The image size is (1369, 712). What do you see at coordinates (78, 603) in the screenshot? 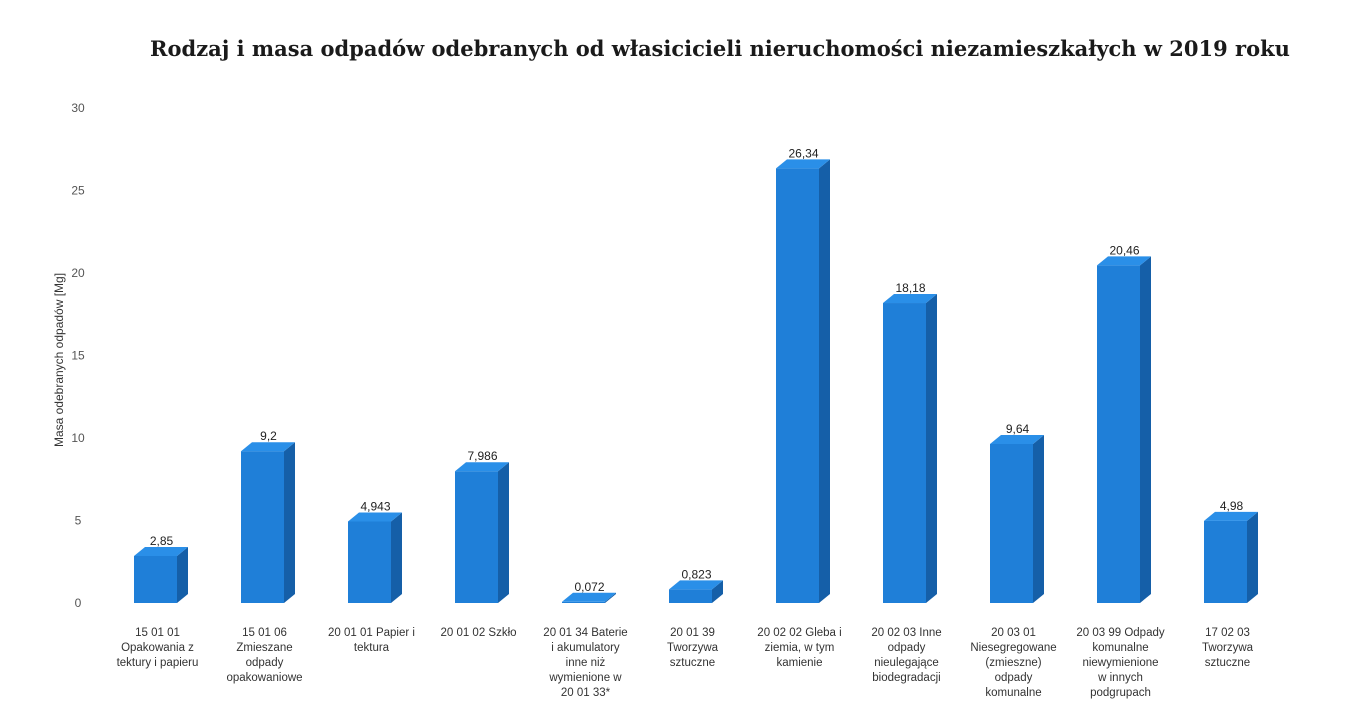
I see `y-tick-label: 0` at bounding box center [78, 603].